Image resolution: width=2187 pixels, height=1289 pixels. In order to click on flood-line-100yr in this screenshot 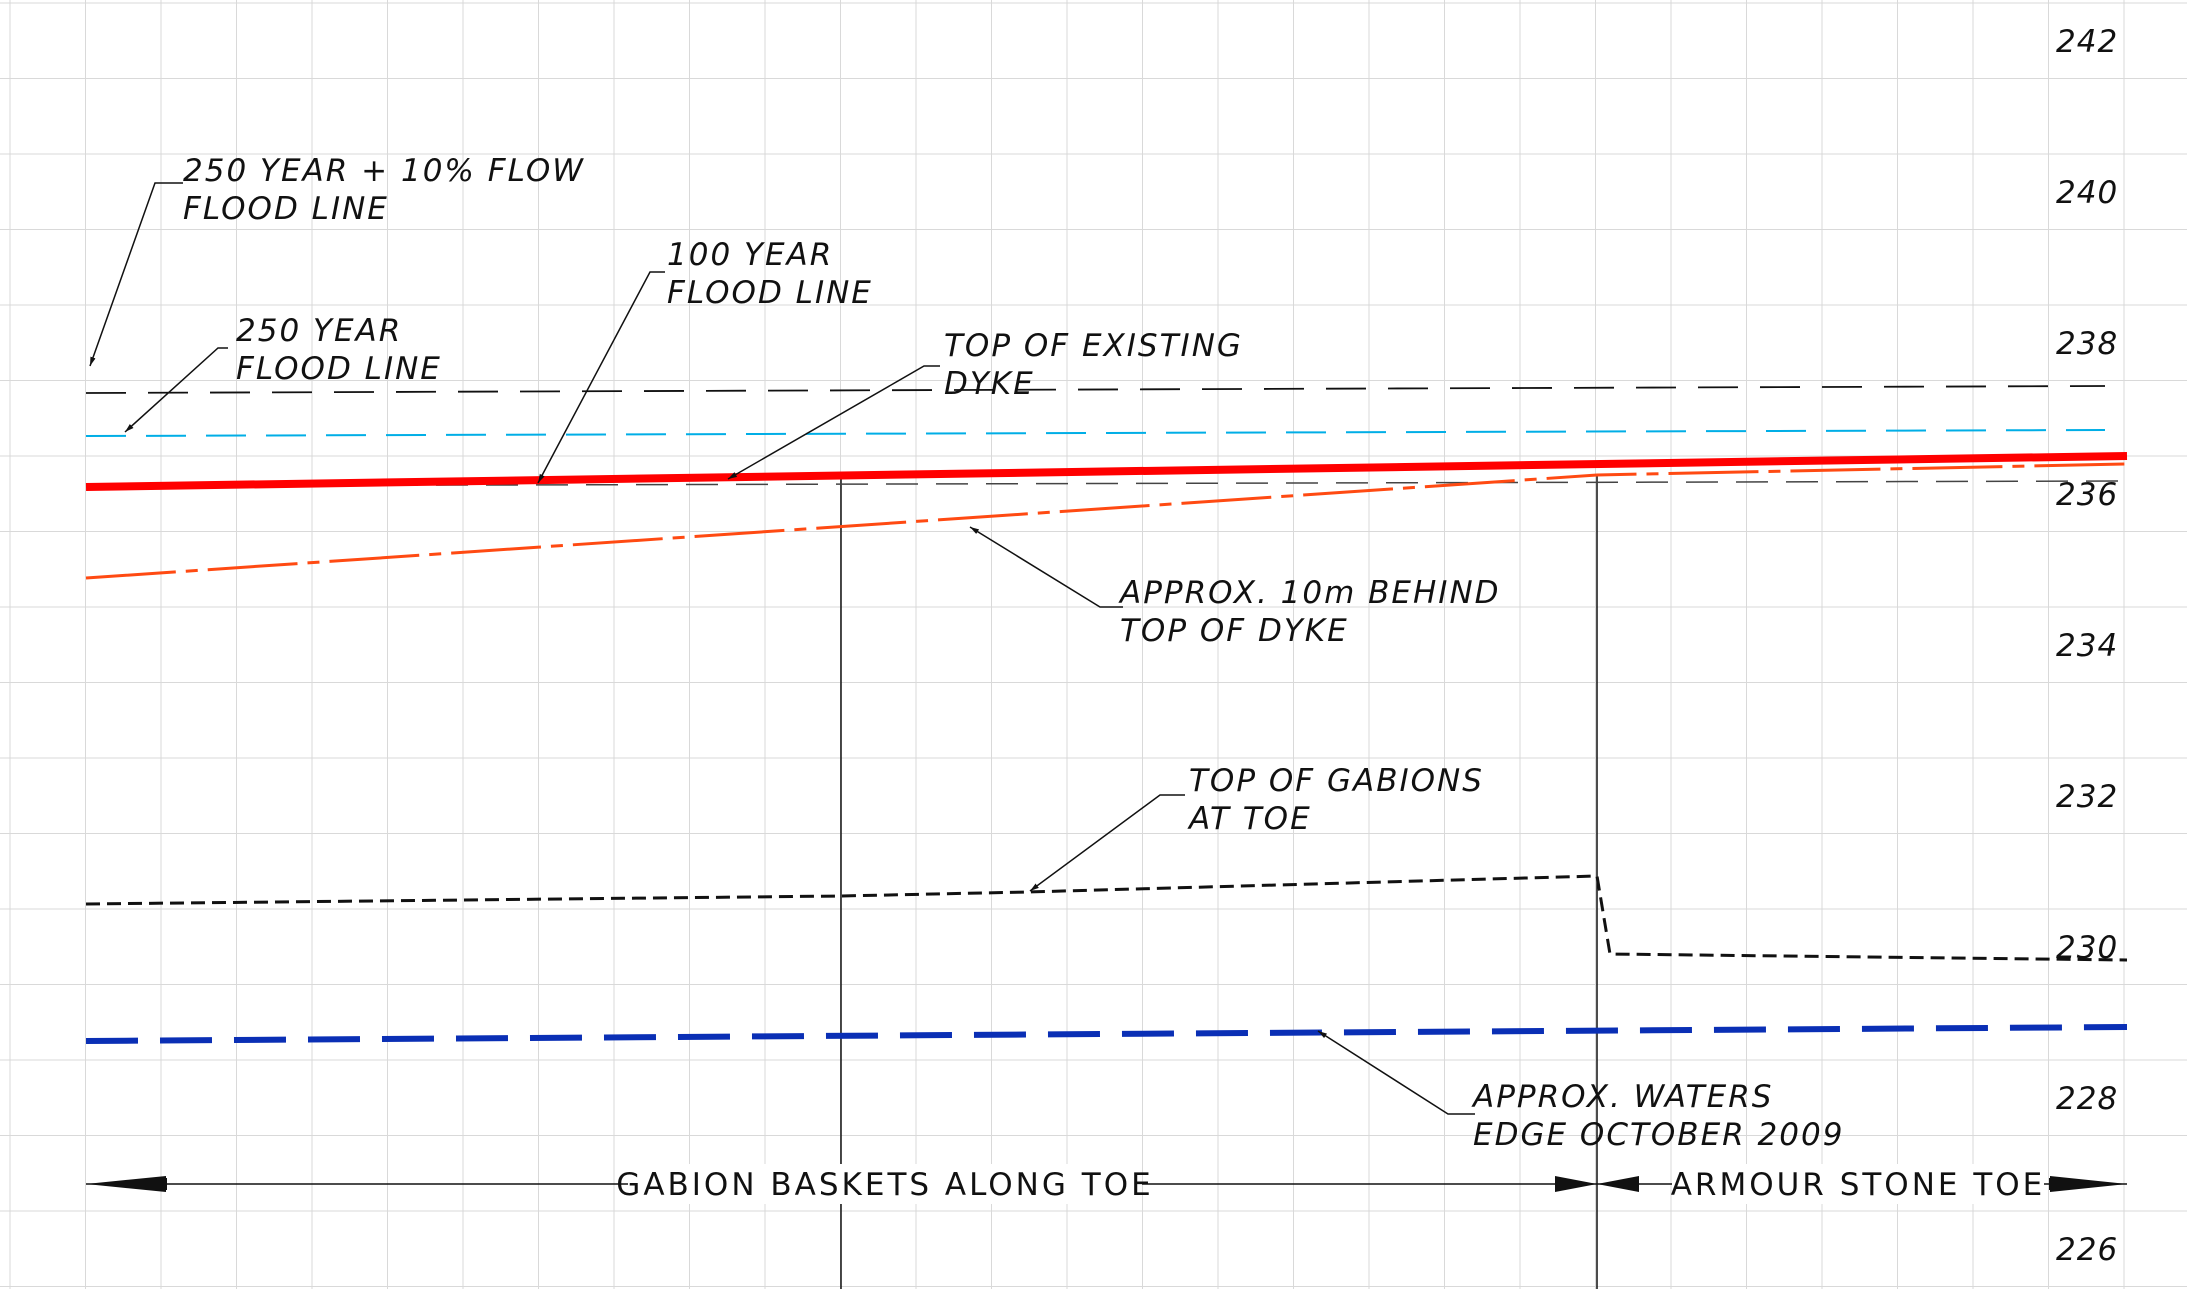, I will do `click(1106, 471)`.